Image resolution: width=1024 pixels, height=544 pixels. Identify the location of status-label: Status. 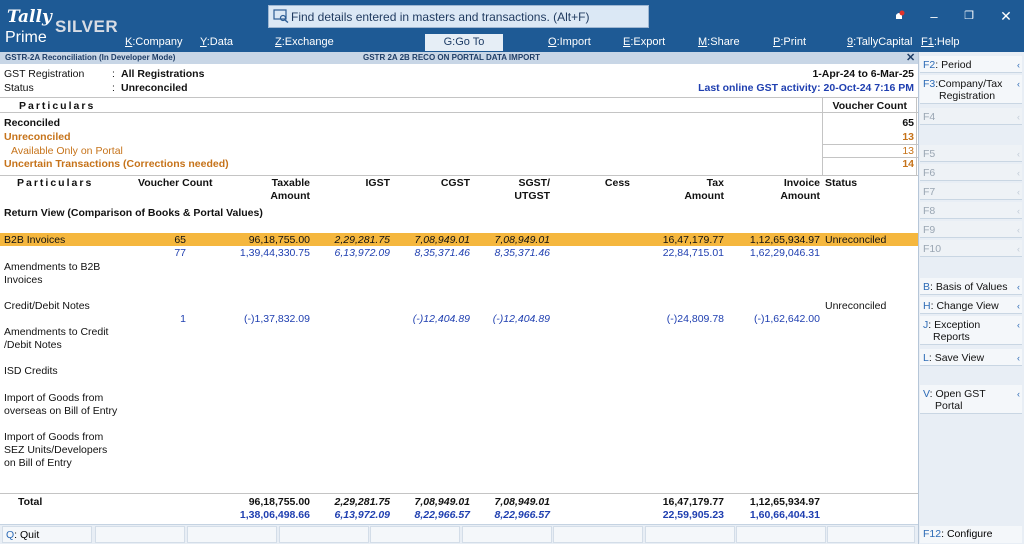
(19, 88).